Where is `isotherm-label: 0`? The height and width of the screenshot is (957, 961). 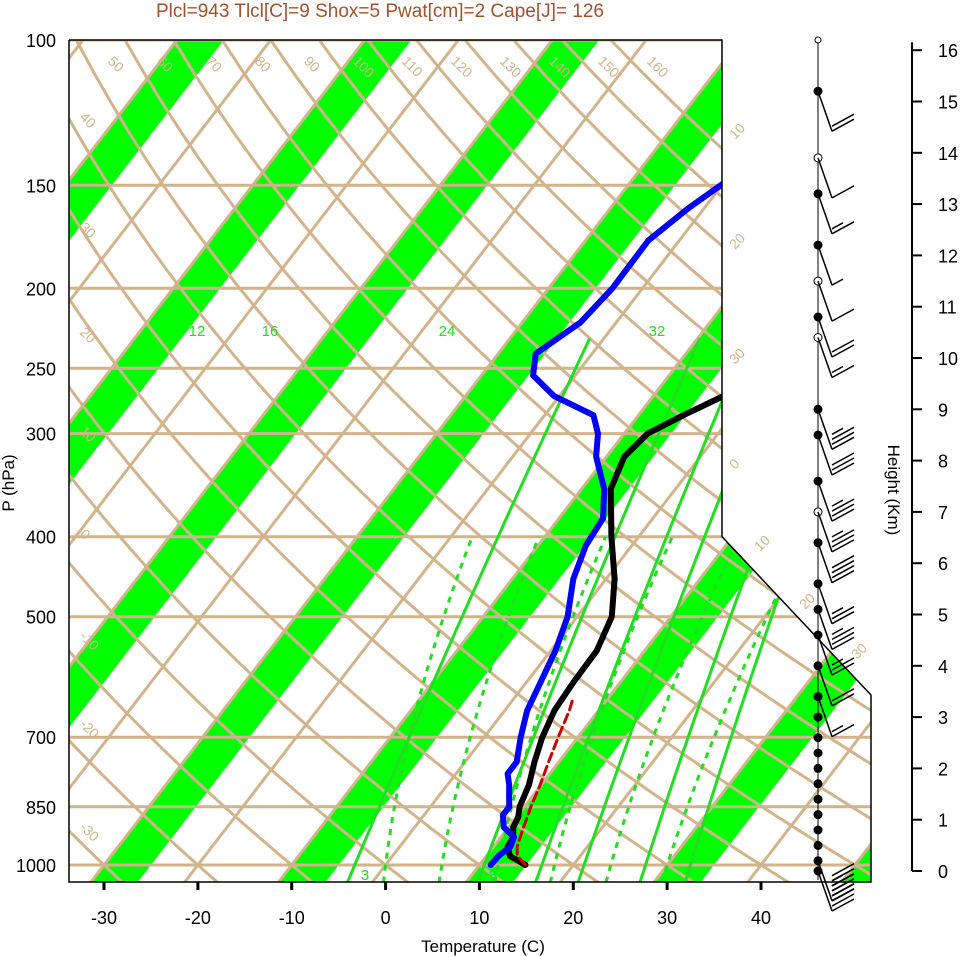 isotherm-label: 0 is located at coordinates (734, 463).